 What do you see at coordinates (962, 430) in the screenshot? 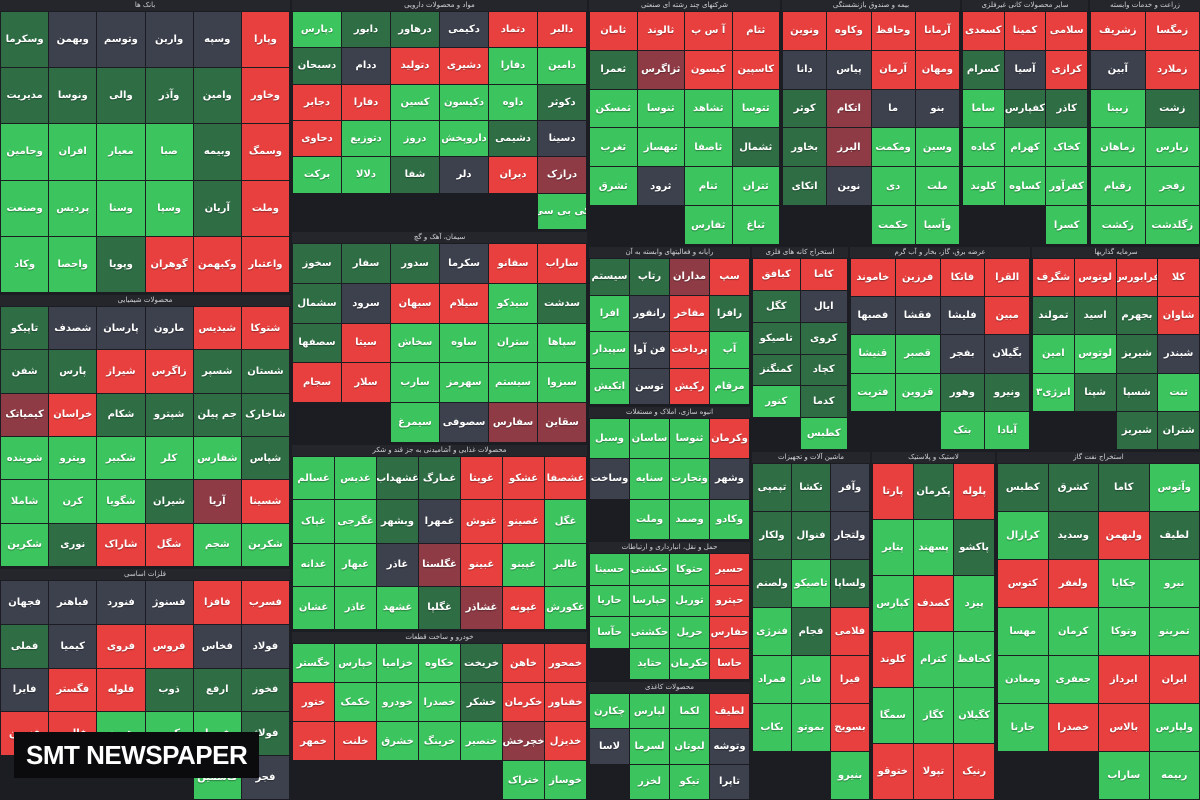
I see `stock-tile: بتک` at bounding box center [962, 430].